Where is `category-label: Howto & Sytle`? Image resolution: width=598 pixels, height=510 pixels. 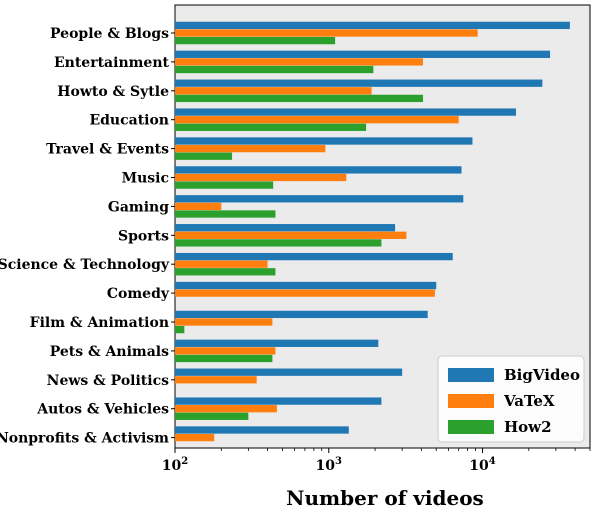 category-label: Howto & Sytle is located at coordinates (113, 92).